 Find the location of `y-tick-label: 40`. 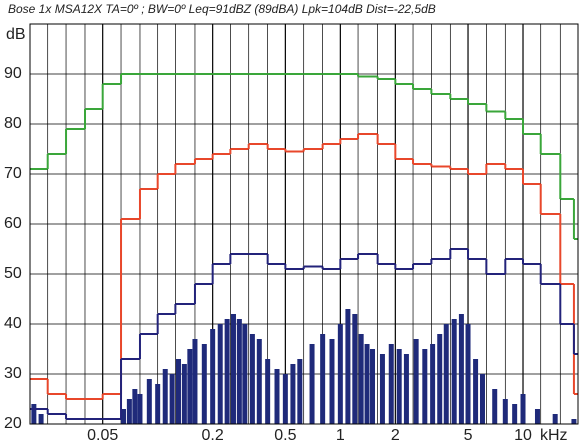

y-tick-label: 40 is located at coordinates (13, 323).